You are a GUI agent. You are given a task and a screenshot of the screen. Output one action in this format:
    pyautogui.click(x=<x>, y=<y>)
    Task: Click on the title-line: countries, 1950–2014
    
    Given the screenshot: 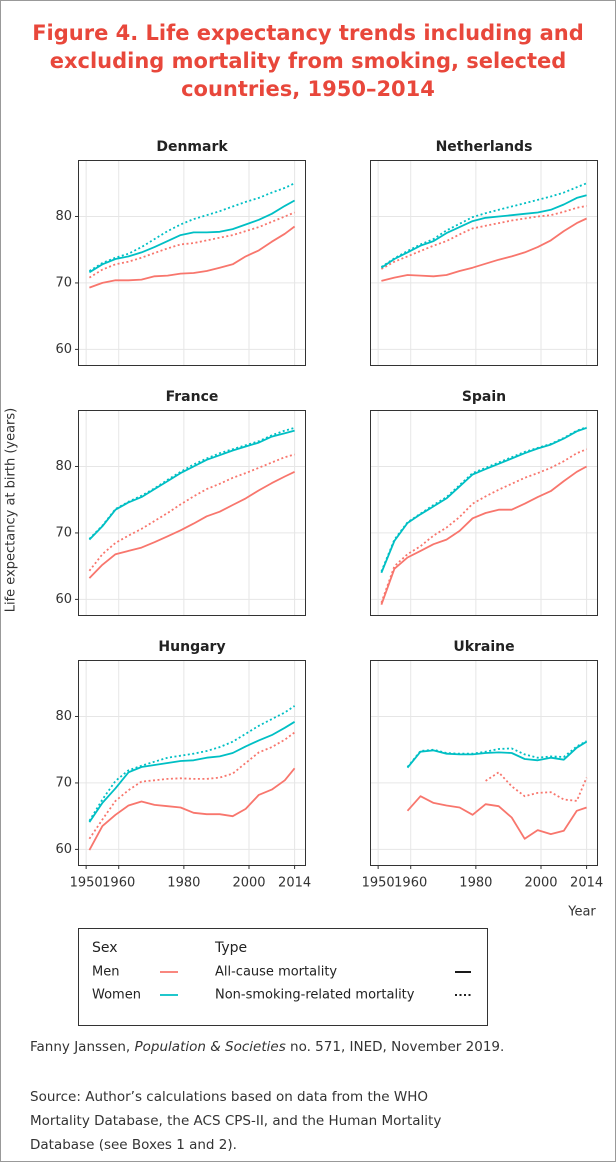 What is the action you would take?
    pyautogui.click(x=308, y=89)
    